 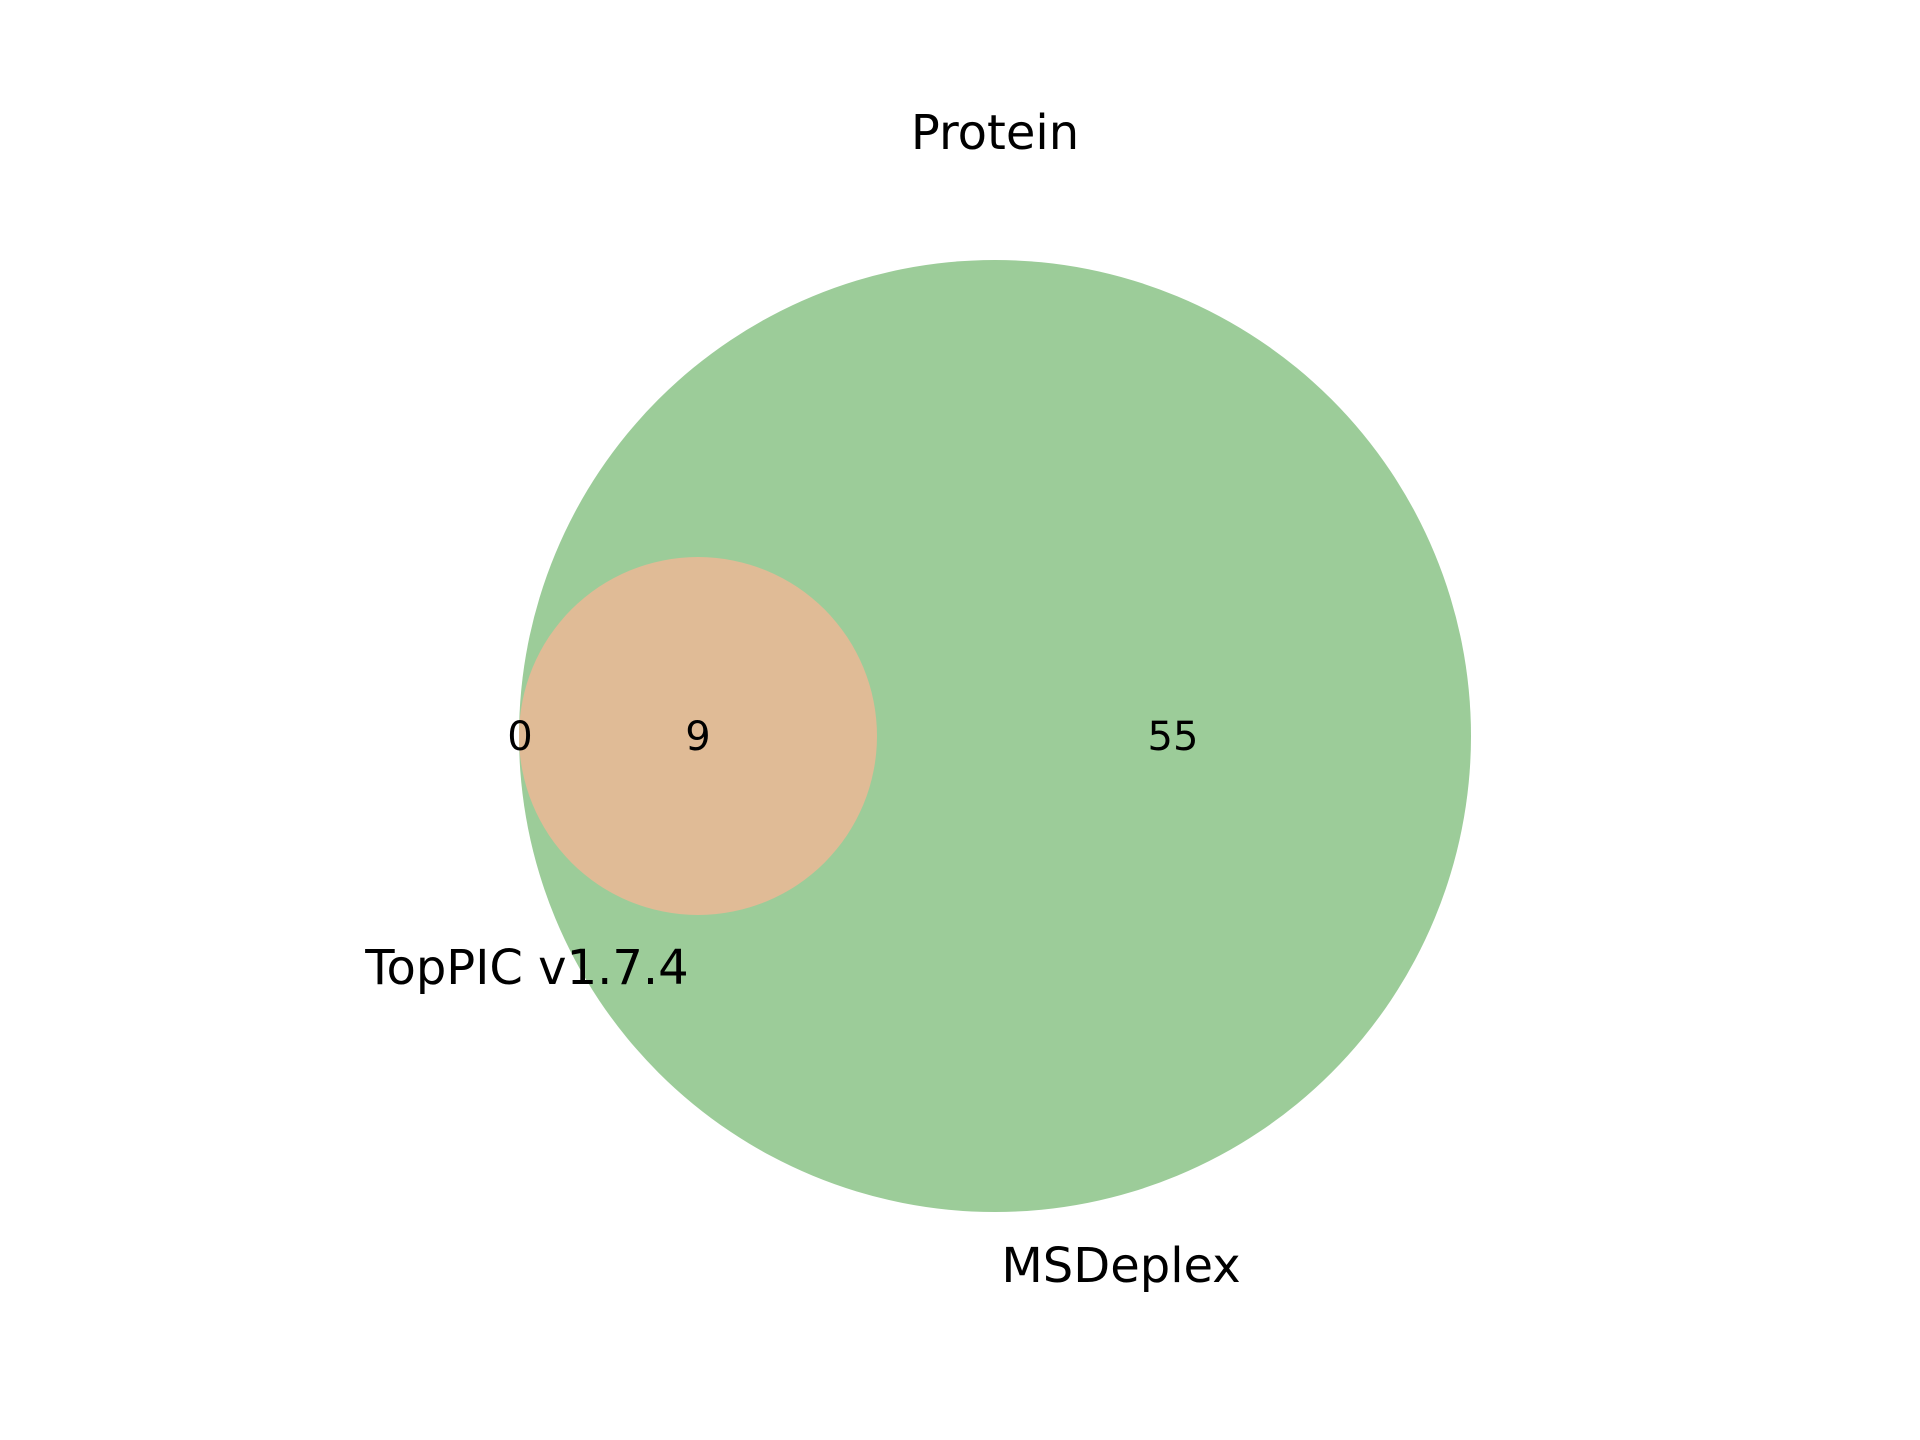 I want to click on count-both: 9, so click(x=697, y=737).